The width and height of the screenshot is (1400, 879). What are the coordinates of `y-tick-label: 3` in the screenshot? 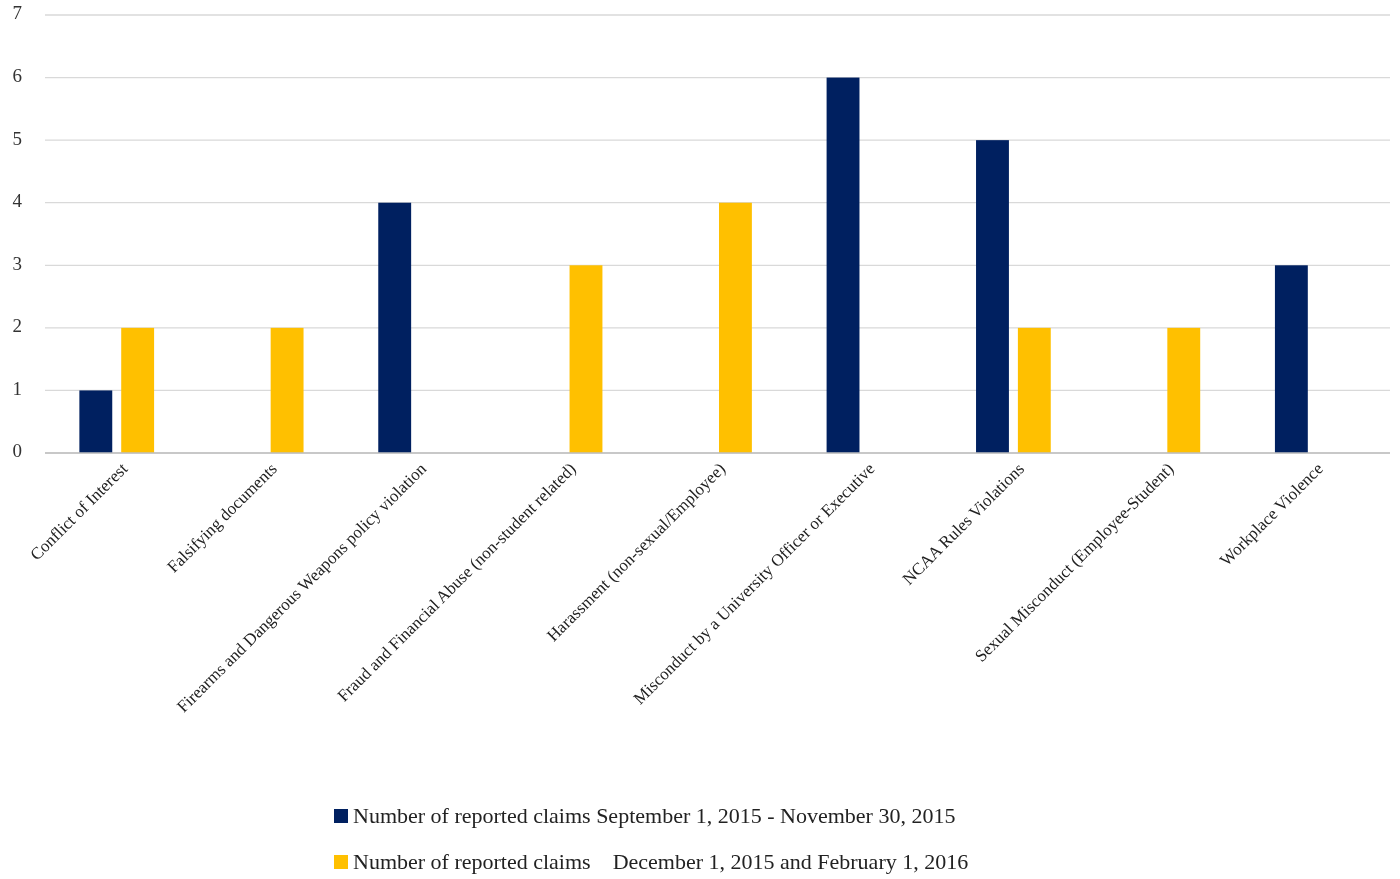 It's located at (17, 263).